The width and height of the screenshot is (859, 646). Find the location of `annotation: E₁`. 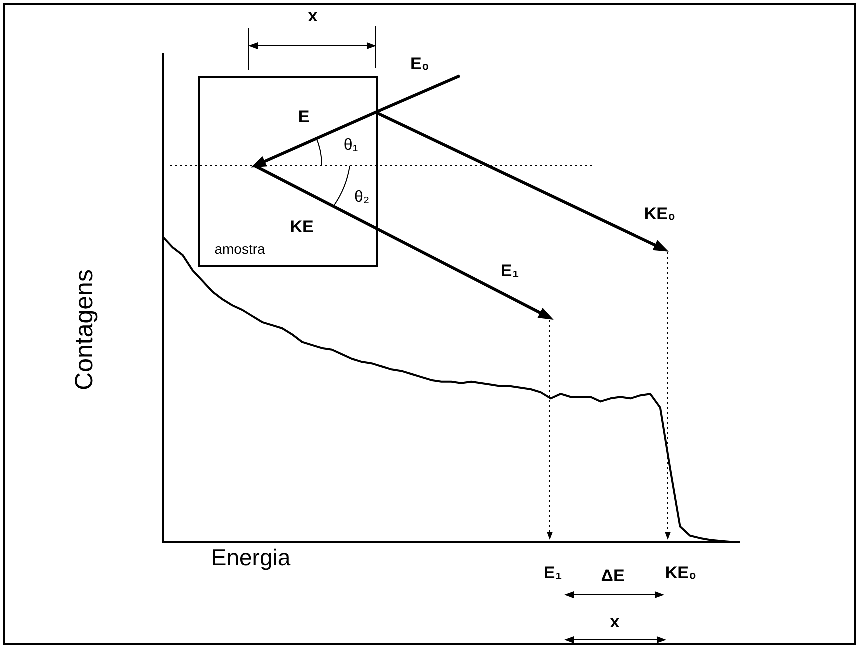

annotation: E₁ is located at coordinates (510, 271).